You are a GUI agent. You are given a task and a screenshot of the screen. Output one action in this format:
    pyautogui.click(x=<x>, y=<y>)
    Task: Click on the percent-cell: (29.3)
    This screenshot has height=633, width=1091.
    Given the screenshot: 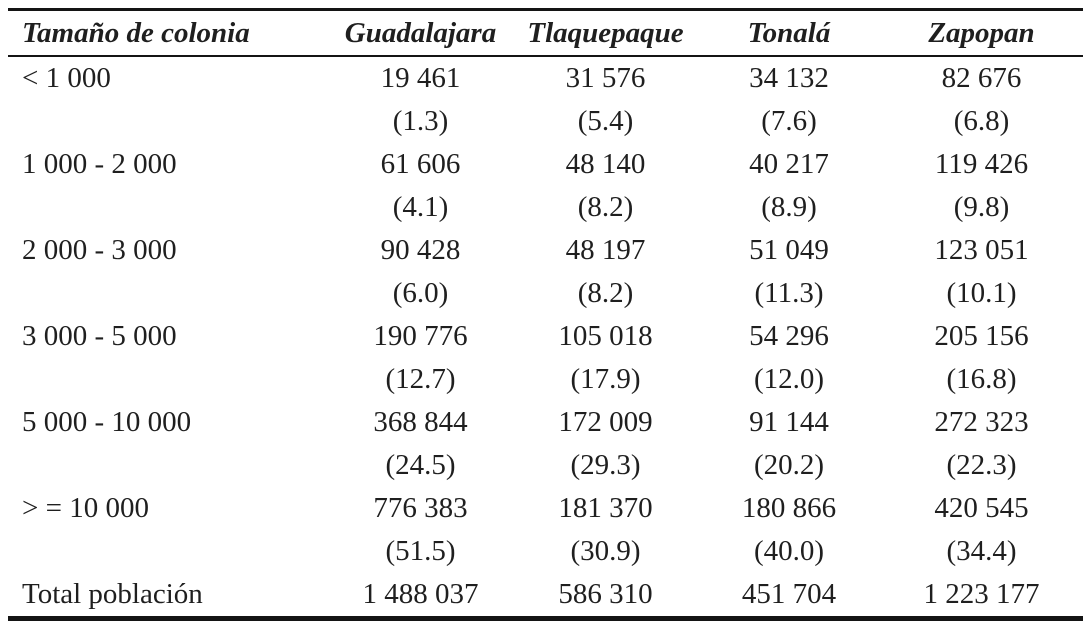 What is the action you would take?
    pyautogui.click(x=605, y=465)
    